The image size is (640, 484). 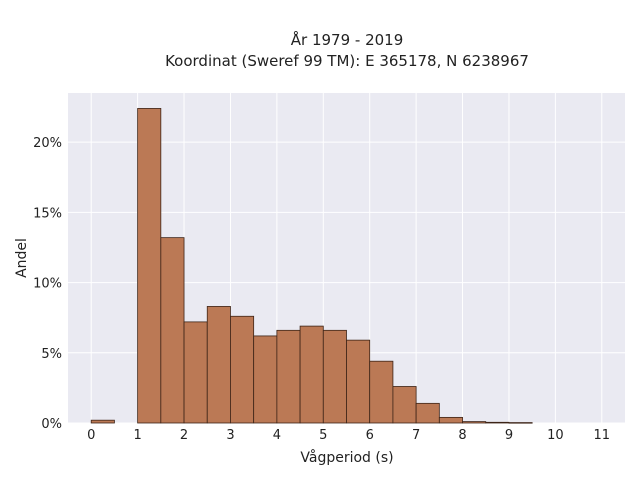 What do you see at coordinates (347, 39) in the screenshot?
I see `chart-title-line1: År 1979 - 2019` at bounding box center [347, 39].